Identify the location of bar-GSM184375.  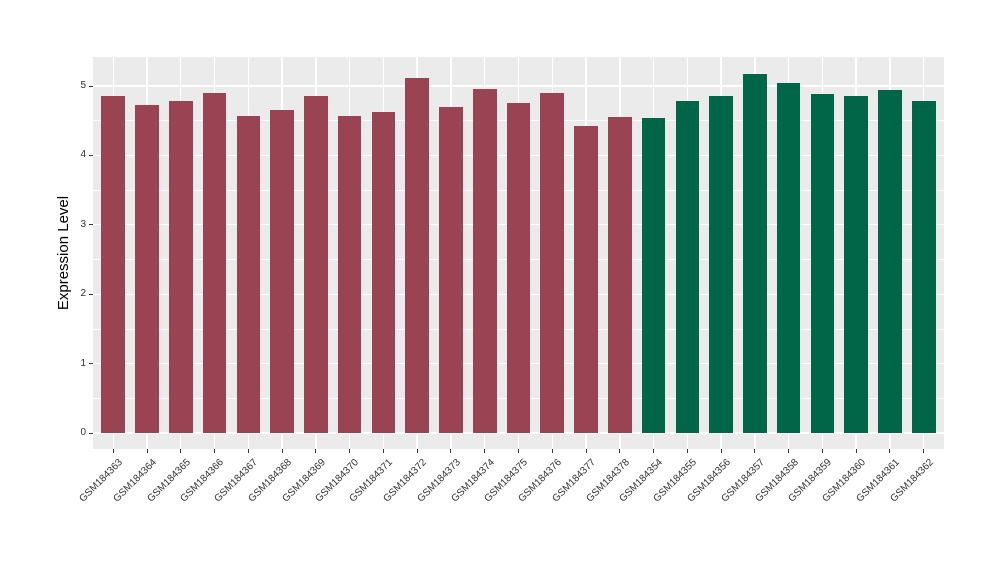
(518, 268).